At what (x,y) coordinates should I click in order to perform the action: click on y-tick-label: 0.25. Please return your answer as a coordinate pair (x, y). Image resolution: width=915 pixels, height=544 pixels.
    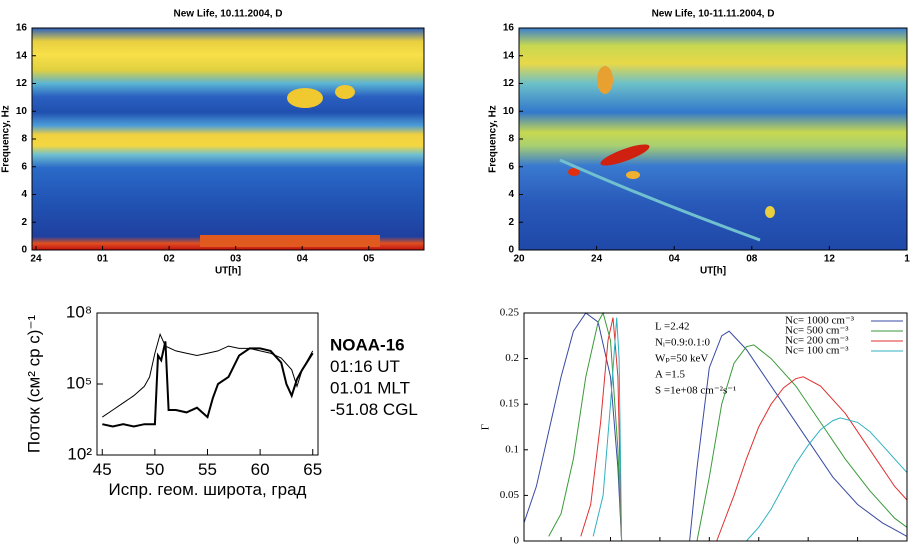
    Looking at the image, I should click on (510, 313).